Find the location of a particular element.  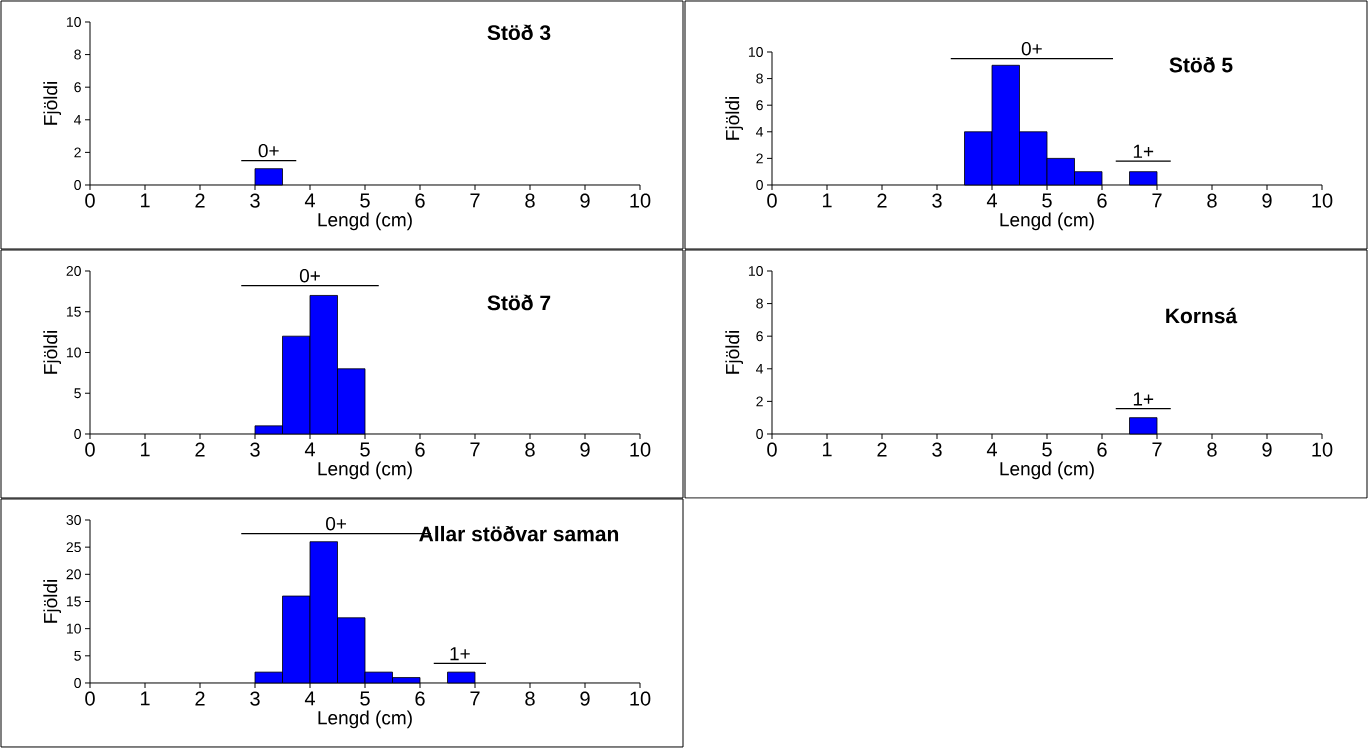

text: Kornsá is located at coordinates (1202, 315).